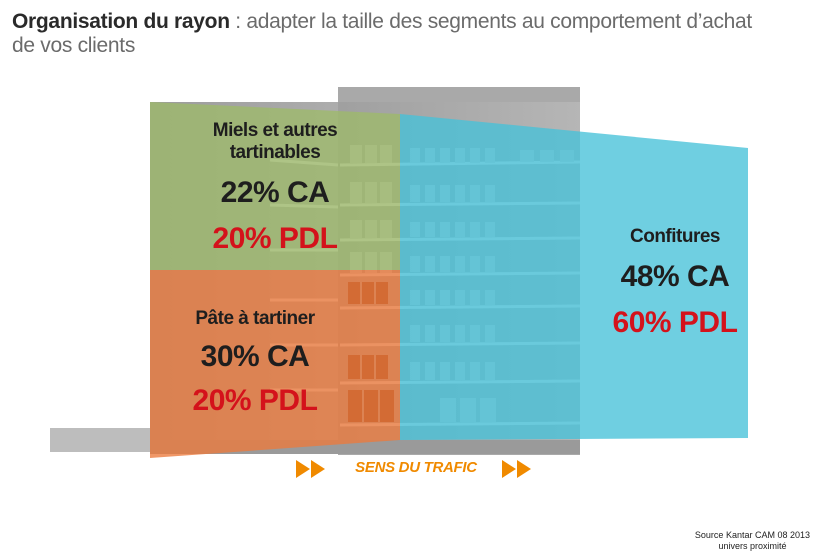 This screenshot has height=560, width=830. What do you see at coordinates (275, 130) in the screenshot?
I see `segment-miels-name-line1: Miels et autres` at bounding box center [275, 130].